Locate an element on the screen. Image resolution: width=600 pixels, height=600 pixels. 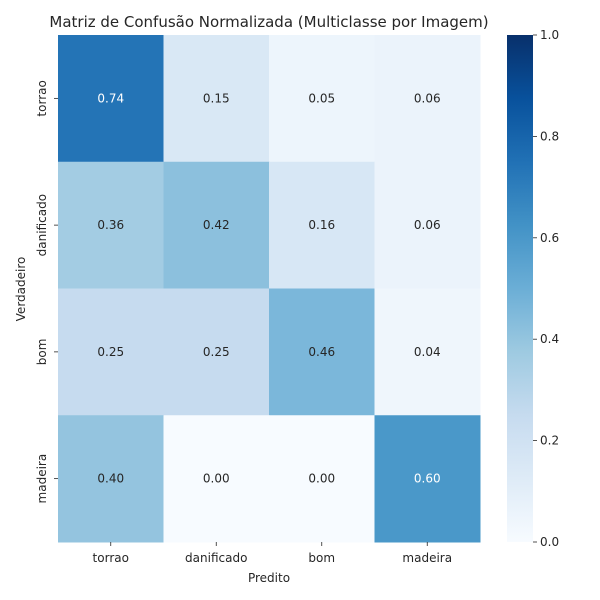
cell-value-label: 0.60 is located at coordinates (427, 479).